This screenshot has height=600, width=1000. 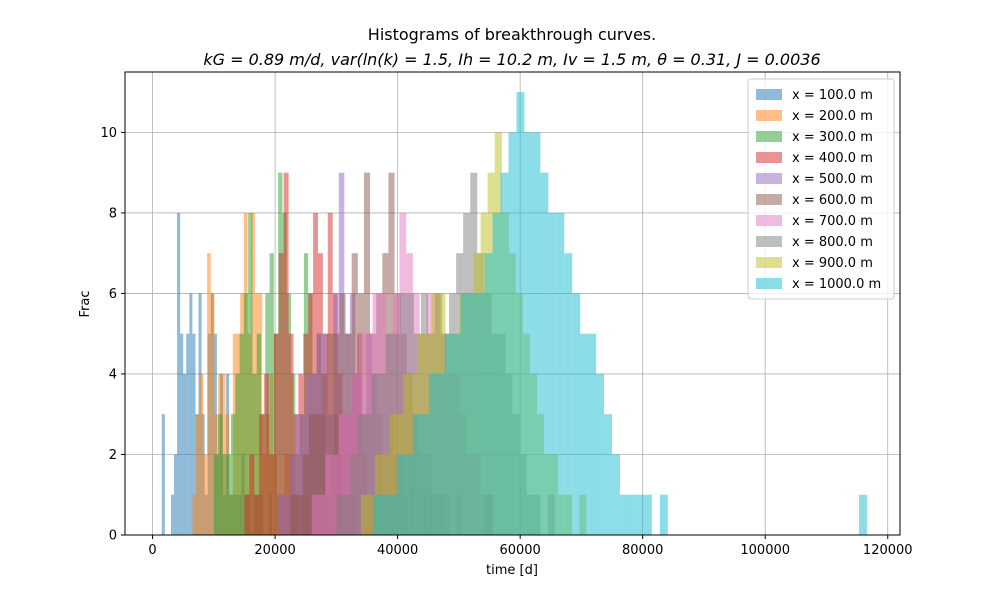 I want to click on x-tick-label: 100000, so click(x=765, y=550).